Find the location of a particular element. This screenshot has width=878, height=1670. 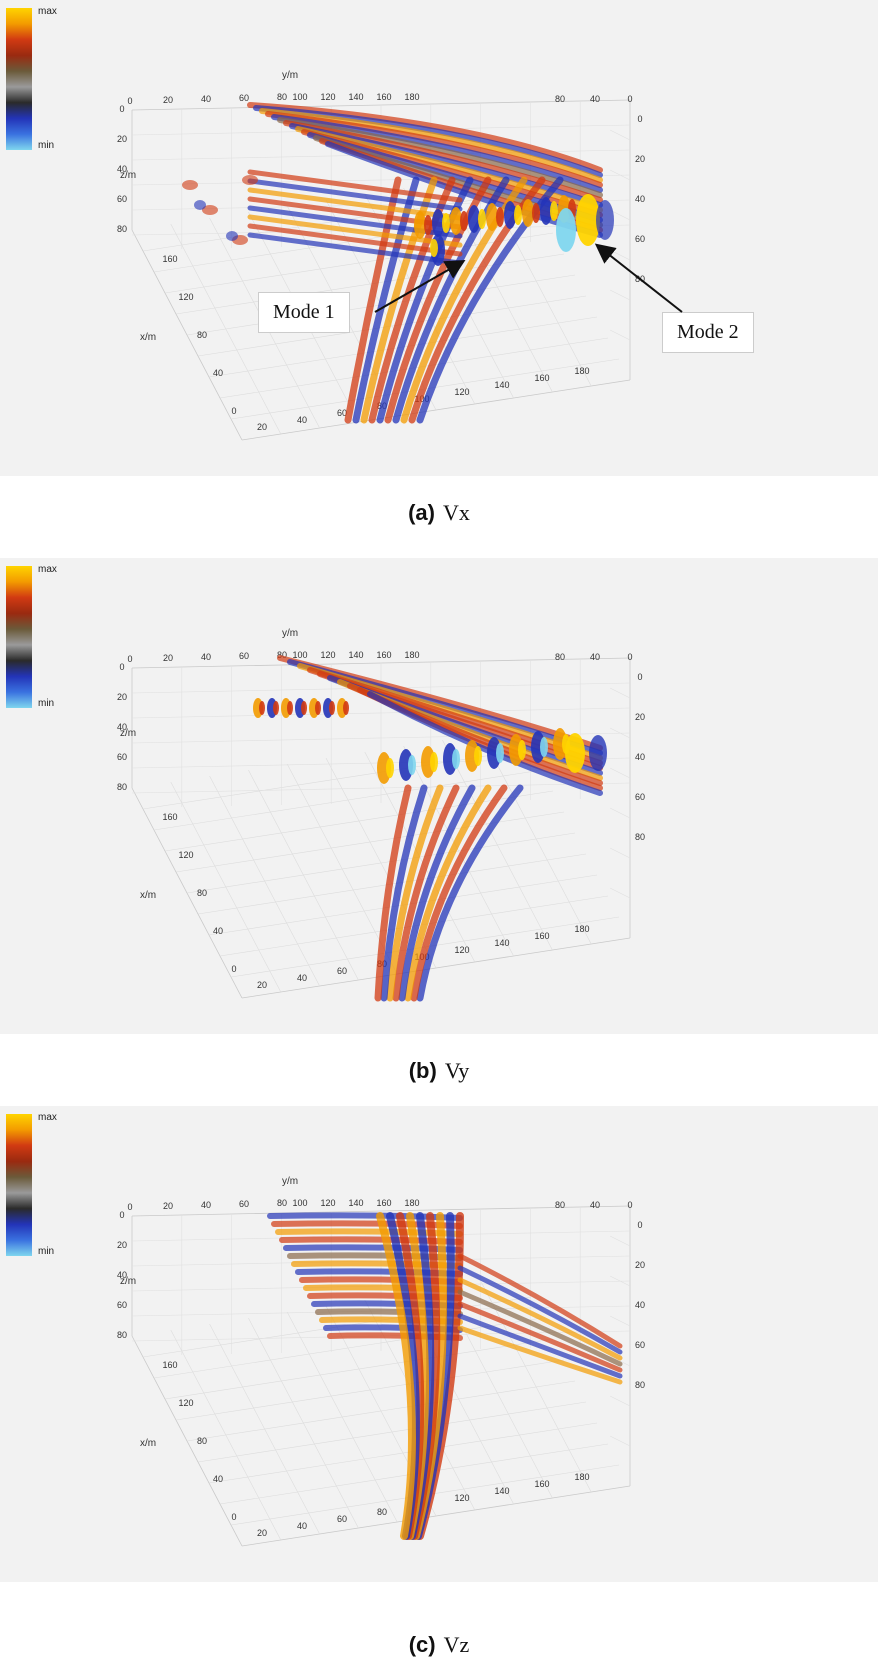

mode-1-label: Mode 1 is located at coordinates (304, 312).